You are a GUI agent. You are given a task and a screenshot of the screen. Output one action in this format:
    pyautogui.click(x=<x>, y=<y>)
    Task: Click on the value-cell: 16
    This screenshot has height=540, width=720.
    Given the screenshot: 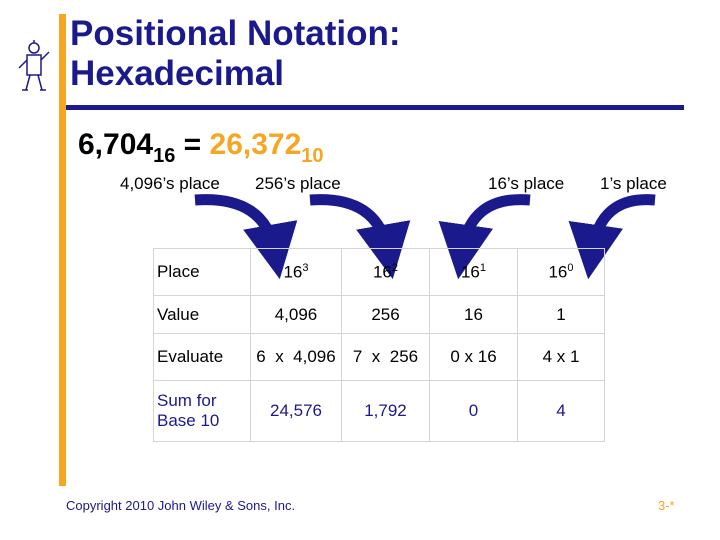 What is the action you would take?
    pyautogui.click(x=473, y=314)
    